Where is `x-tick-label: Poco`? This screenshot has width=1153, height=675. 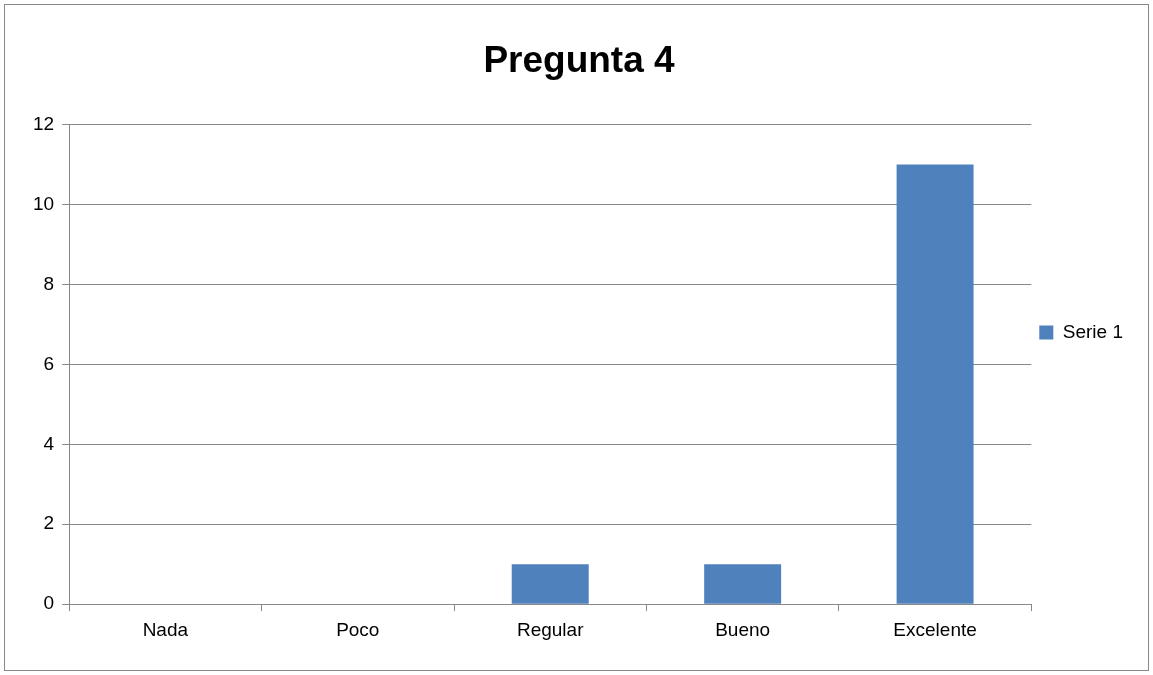 x-tick-label: Poco is located at coordinates (358, 629).